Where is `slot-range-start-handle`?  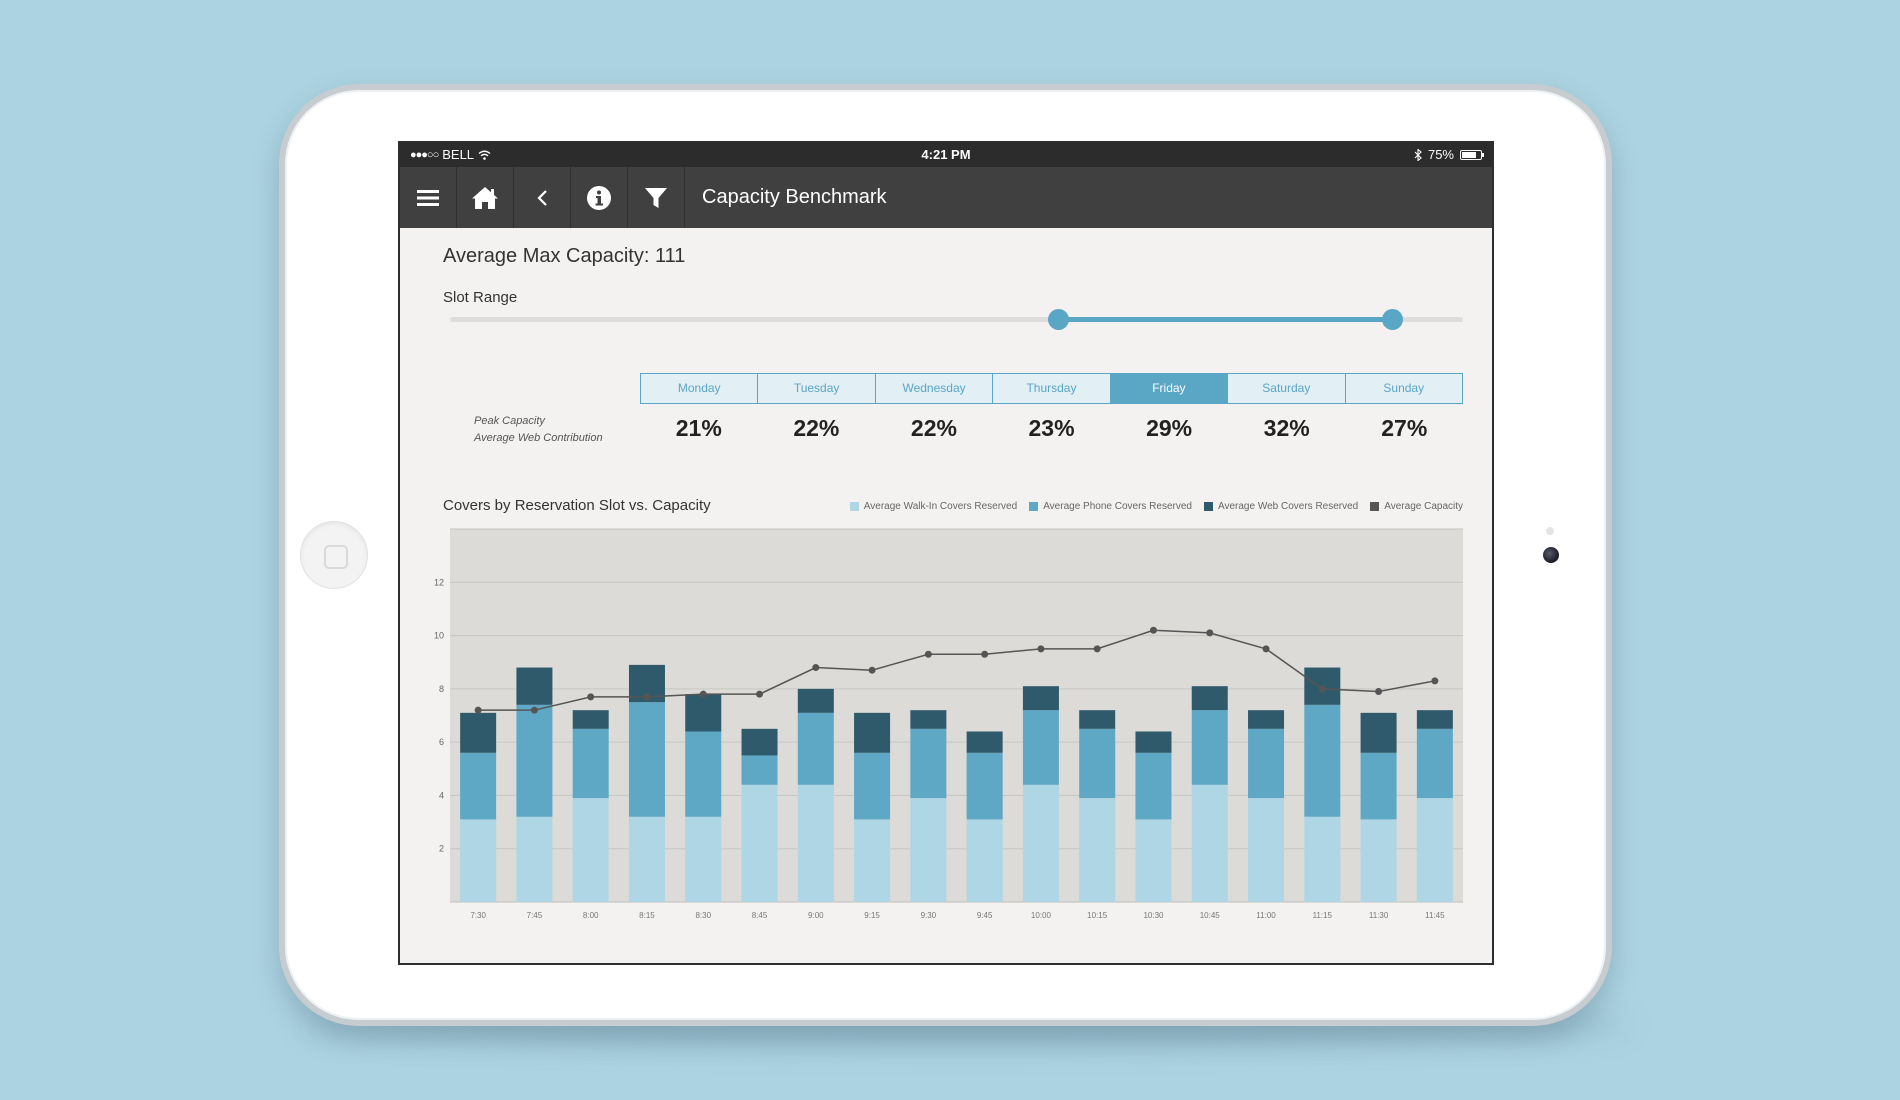 slot-range-start-handle is located at coordinates (1058, 319).